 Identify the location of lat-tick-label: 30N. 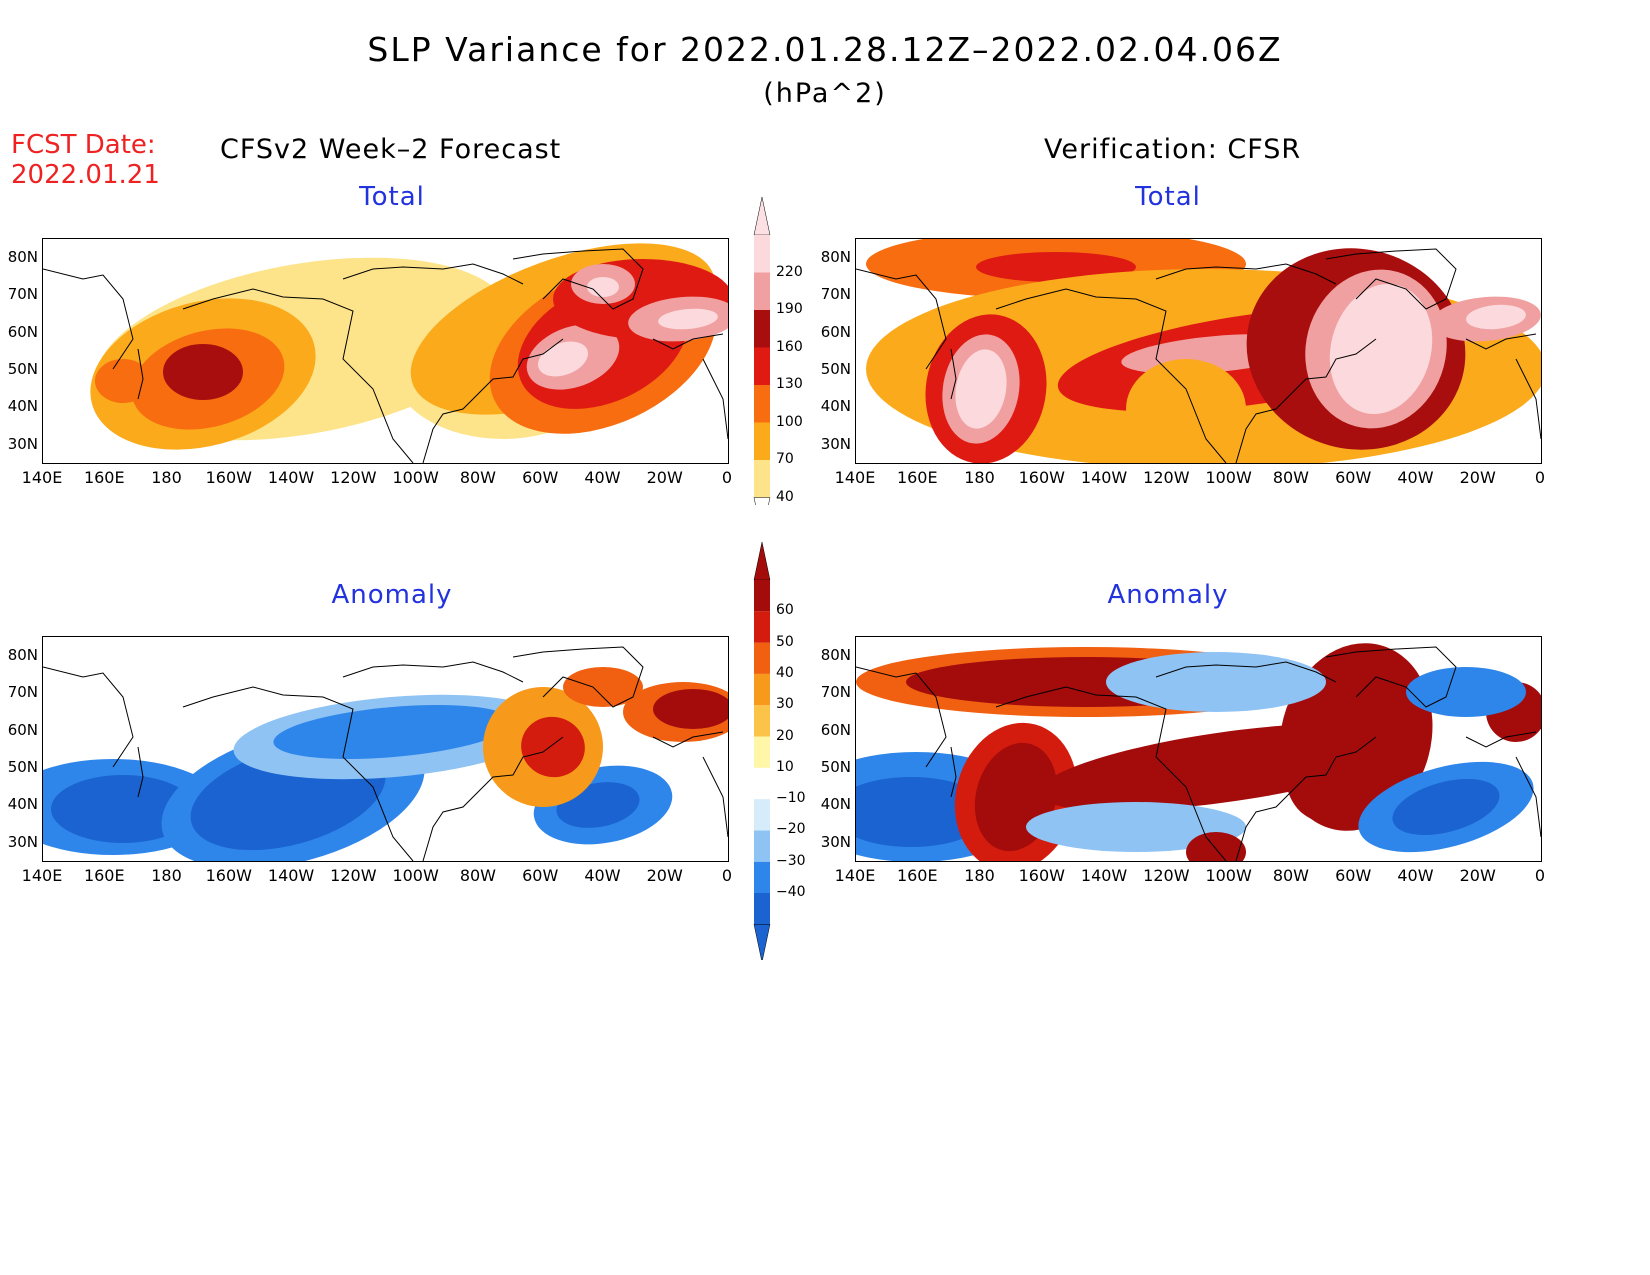
(835, 841).